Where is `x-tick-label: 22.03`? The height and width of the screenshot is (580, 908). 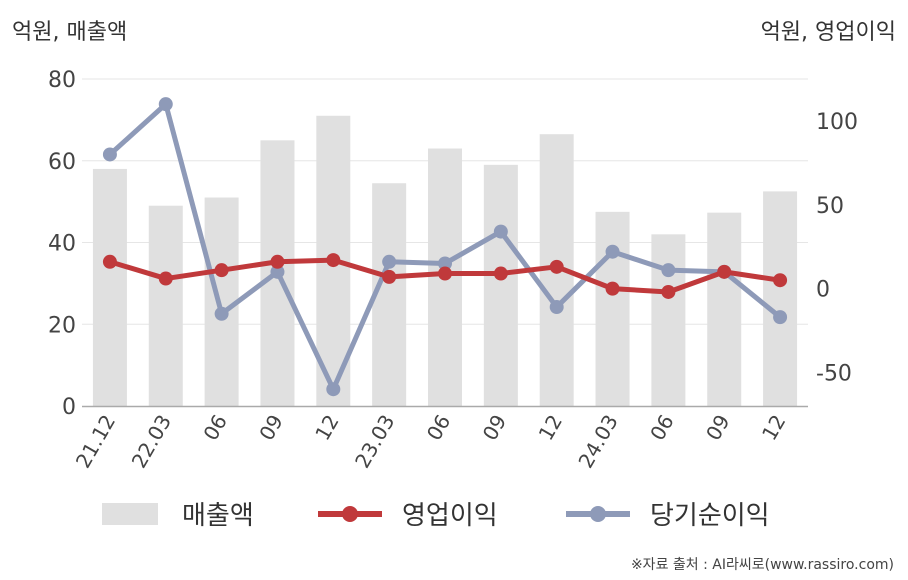 x-tick-label: 22.03 is located at coordinates (151, 442).